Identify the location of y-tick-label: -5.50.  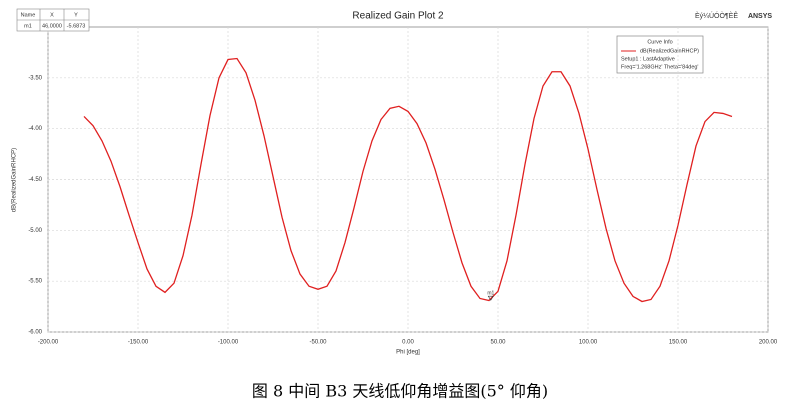
(35, 282).